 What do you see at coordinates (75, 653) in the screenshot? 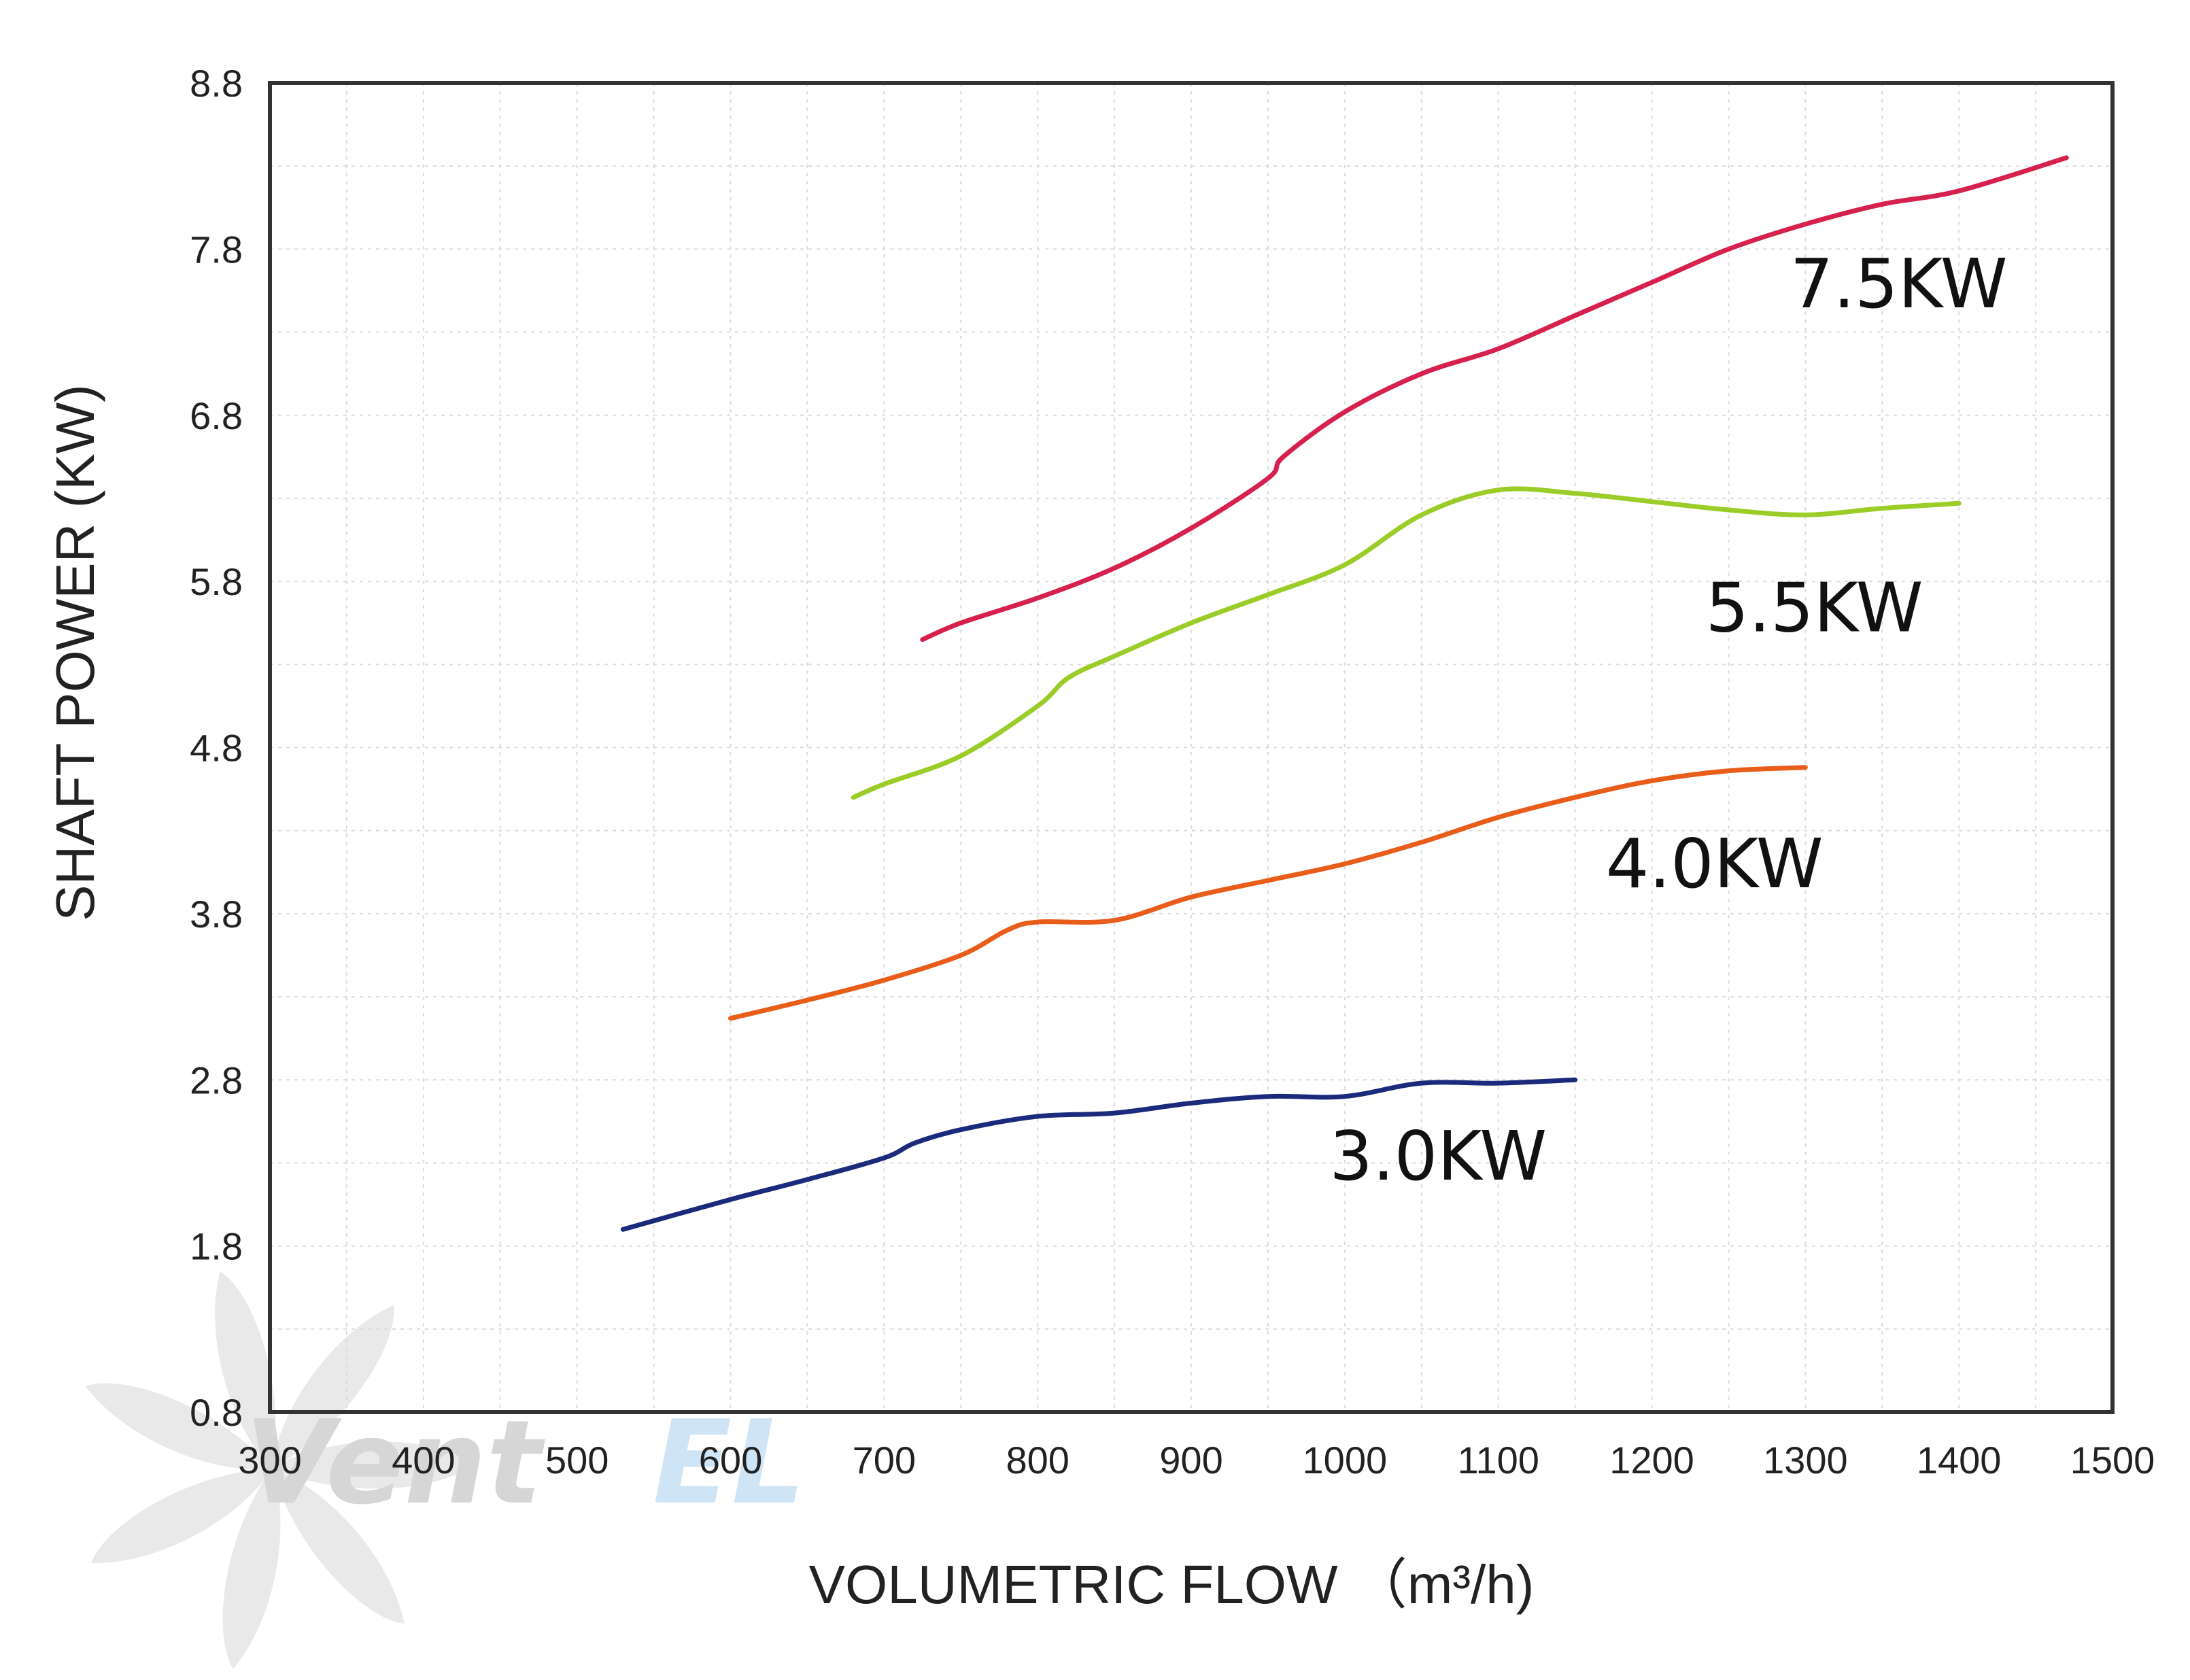
I see `y-axis-title: SHAFT POWER (KW)` at bounding box center [75, 653].